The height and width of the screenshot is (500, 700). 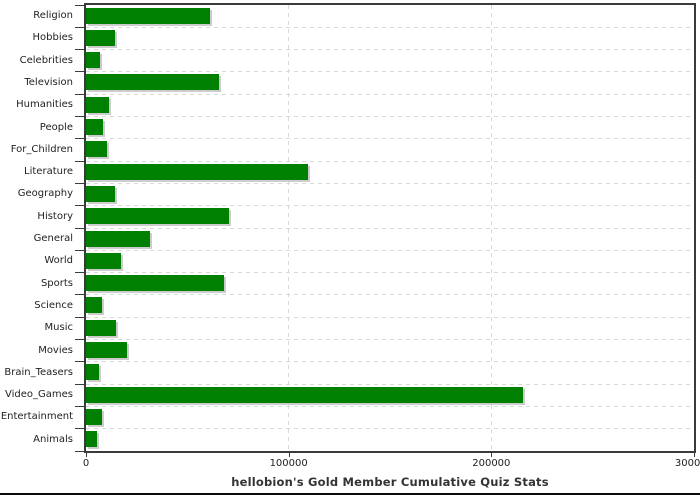 I want to click on category-label: Hobbies, so click(x=52, y=38).